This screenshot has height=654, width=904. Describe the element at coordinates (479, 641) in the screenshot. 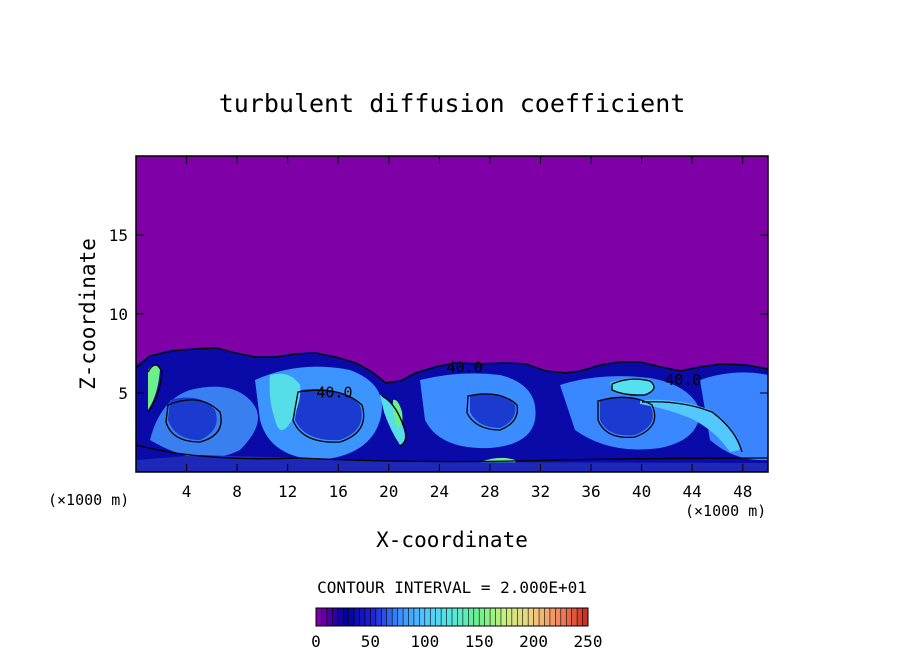

I see `colorbar-tick-label: 150` at that location.